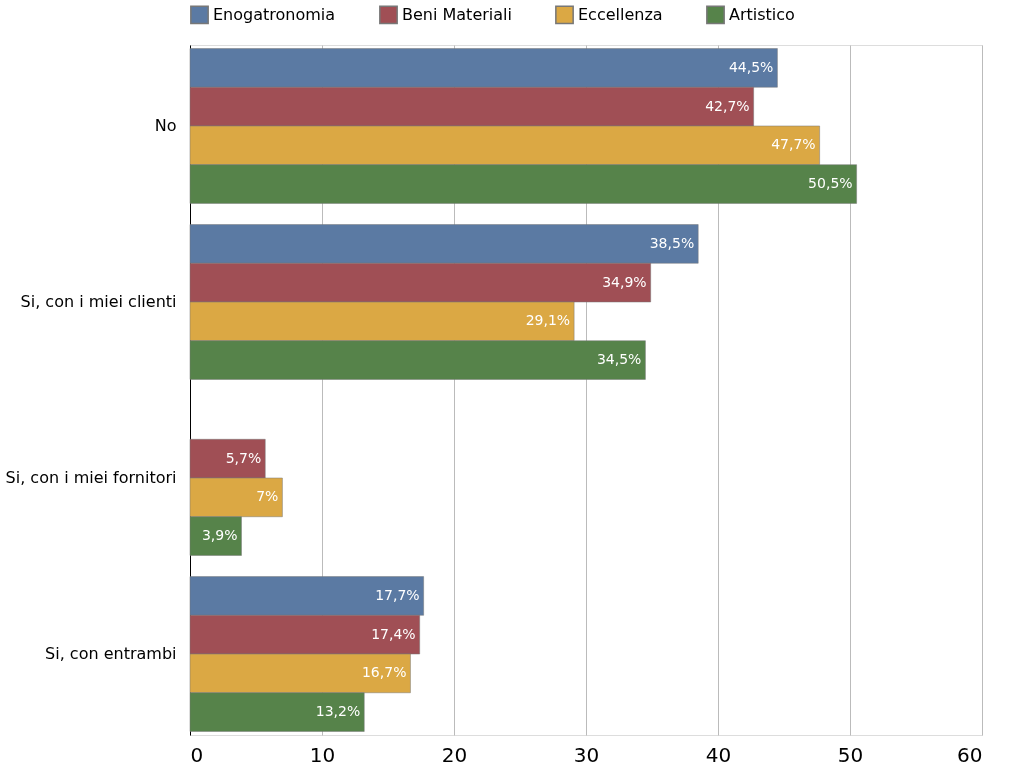  I want to click on x-tick-label: 0, so click(197, 754).